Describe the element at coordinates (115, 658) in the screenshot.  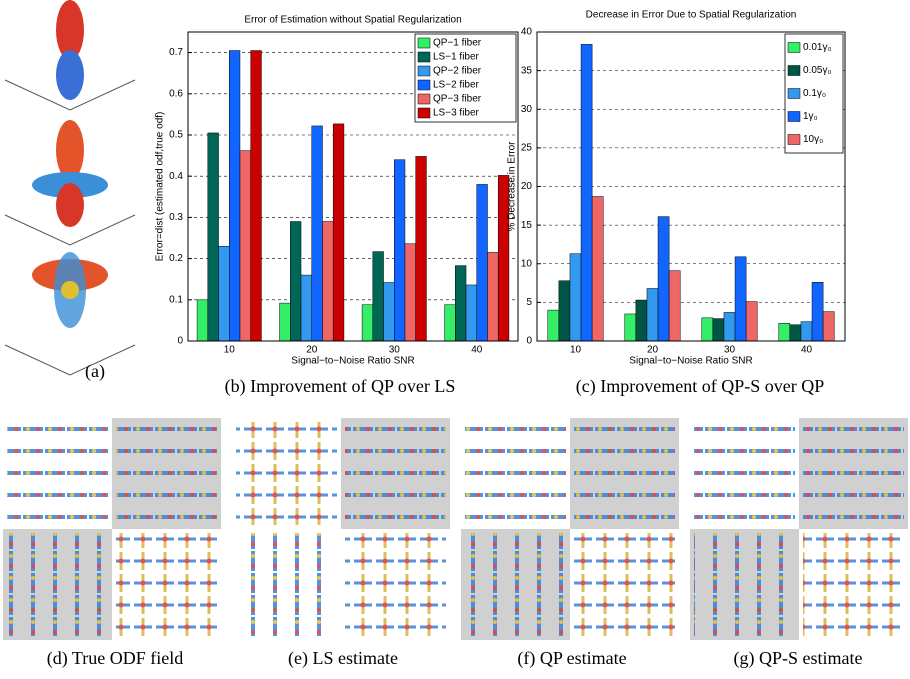
I see `caption: (d) True ODF field` at that location.